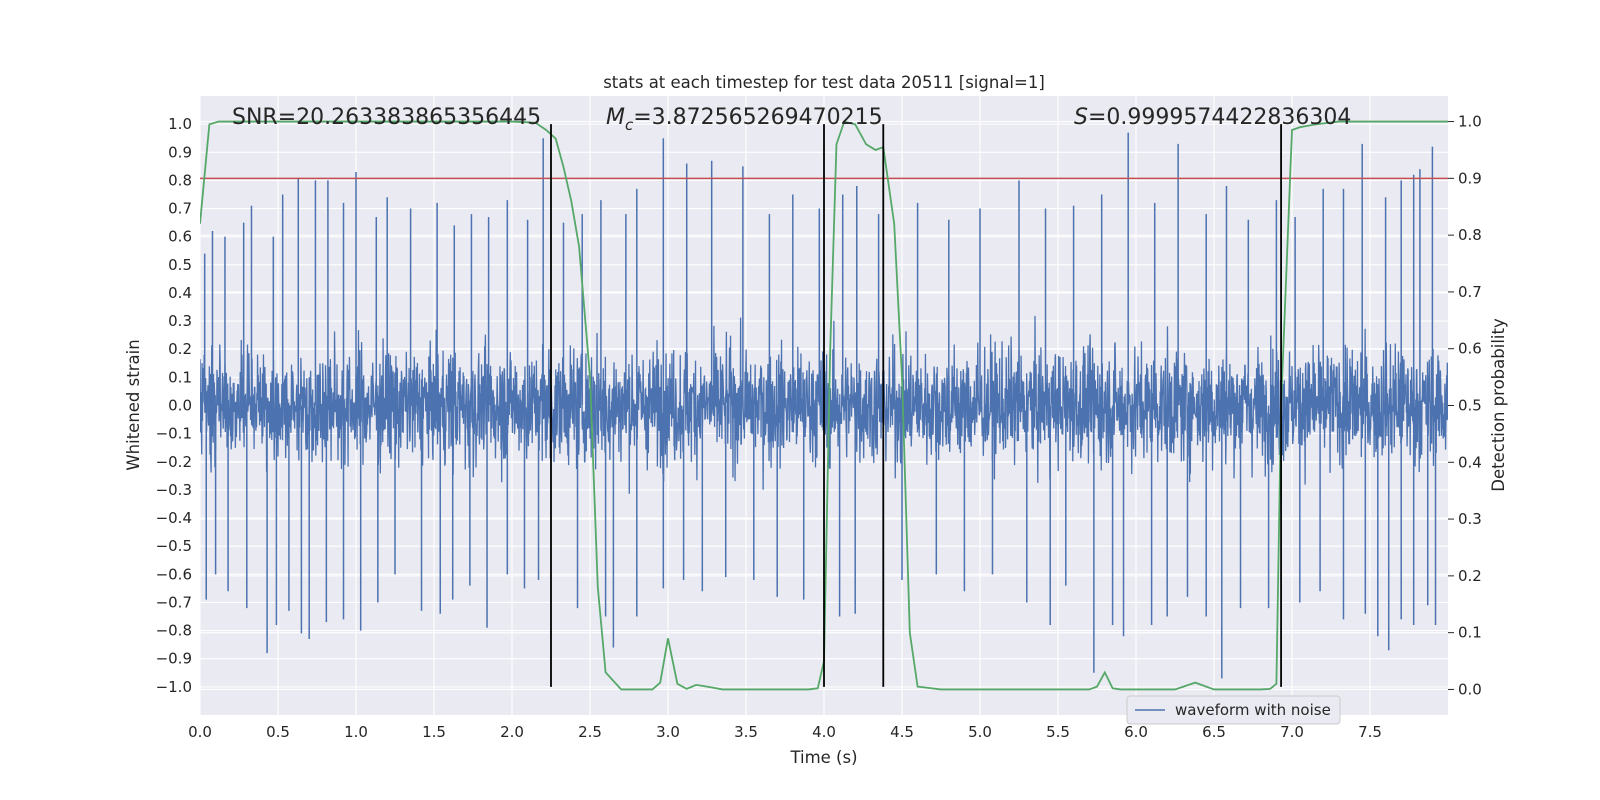  I want to click on y-tick-label: −0.8, so click(174, 631).